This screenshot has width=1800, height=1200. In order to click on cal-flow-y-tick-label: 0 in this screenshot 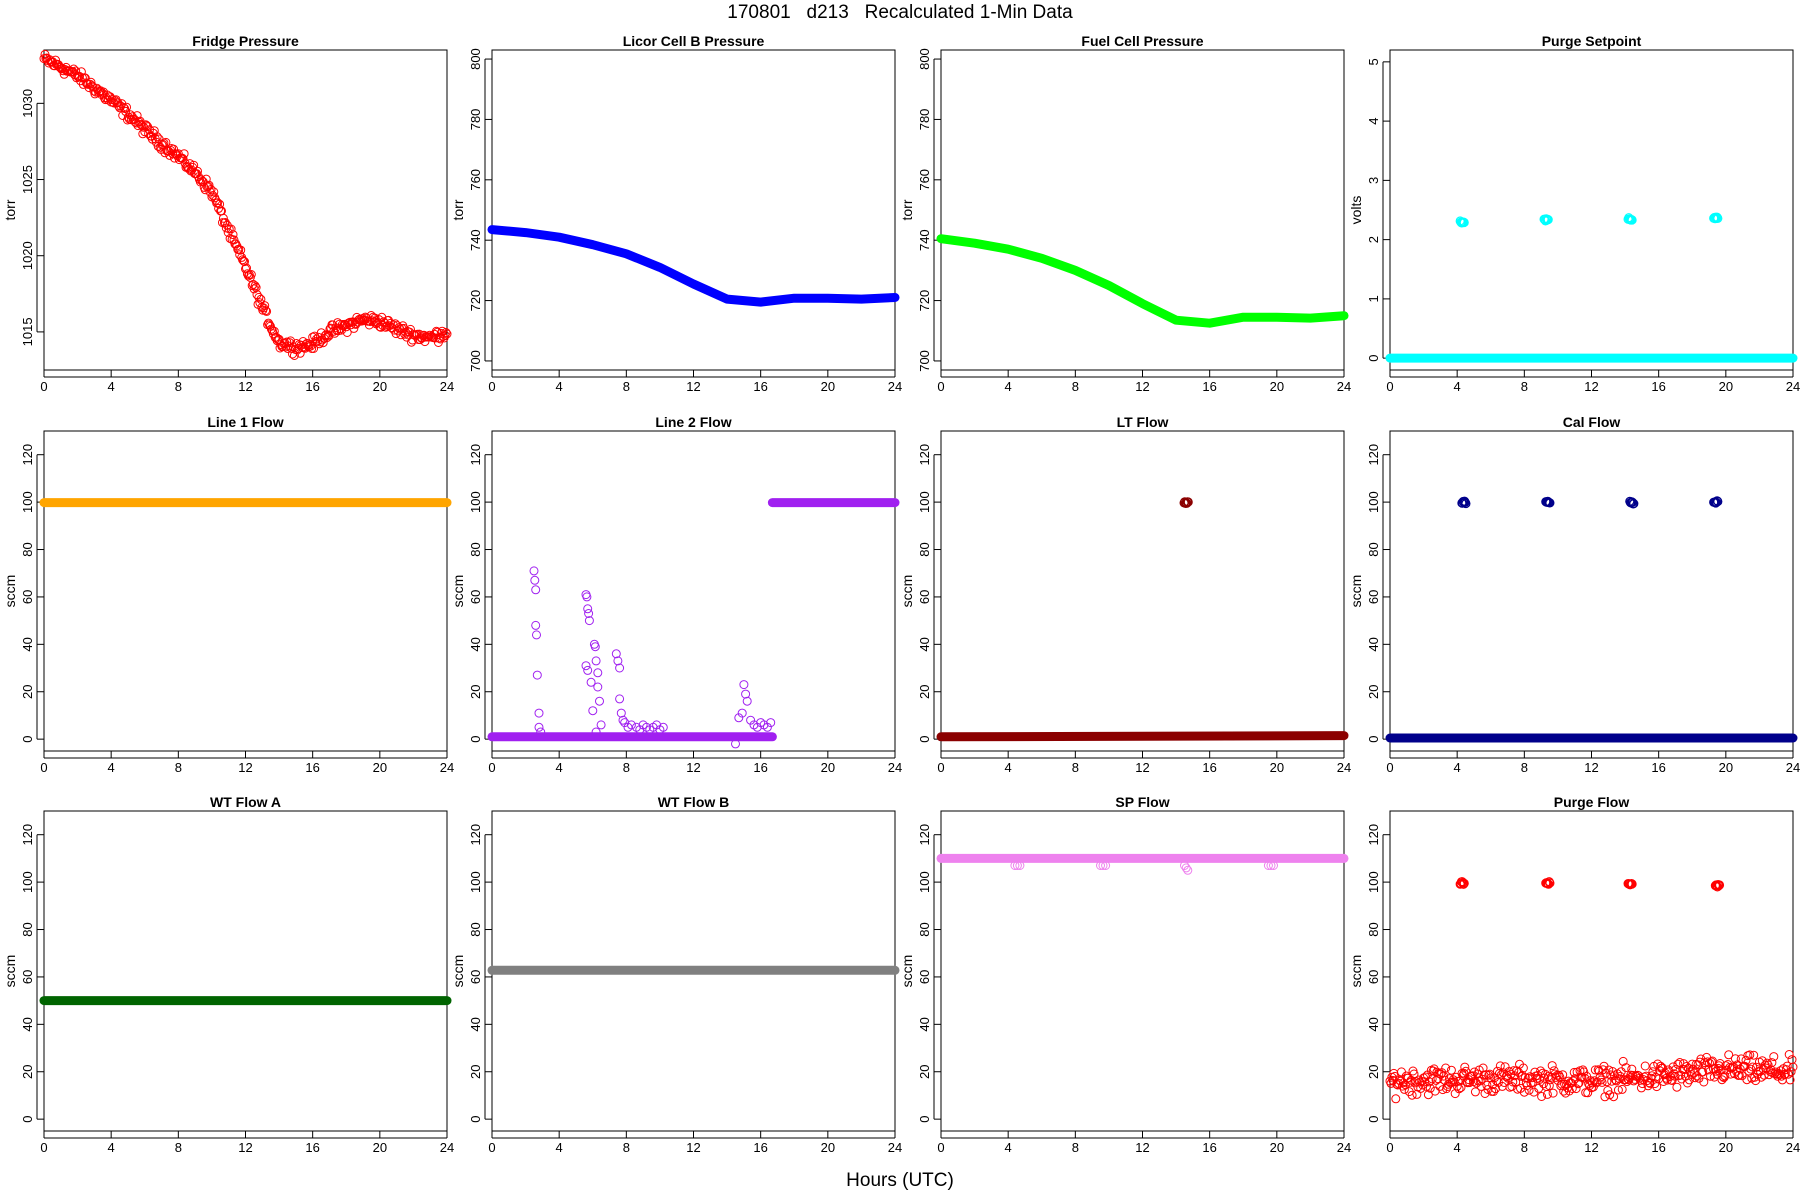, I will do `click(1373, 739)`.